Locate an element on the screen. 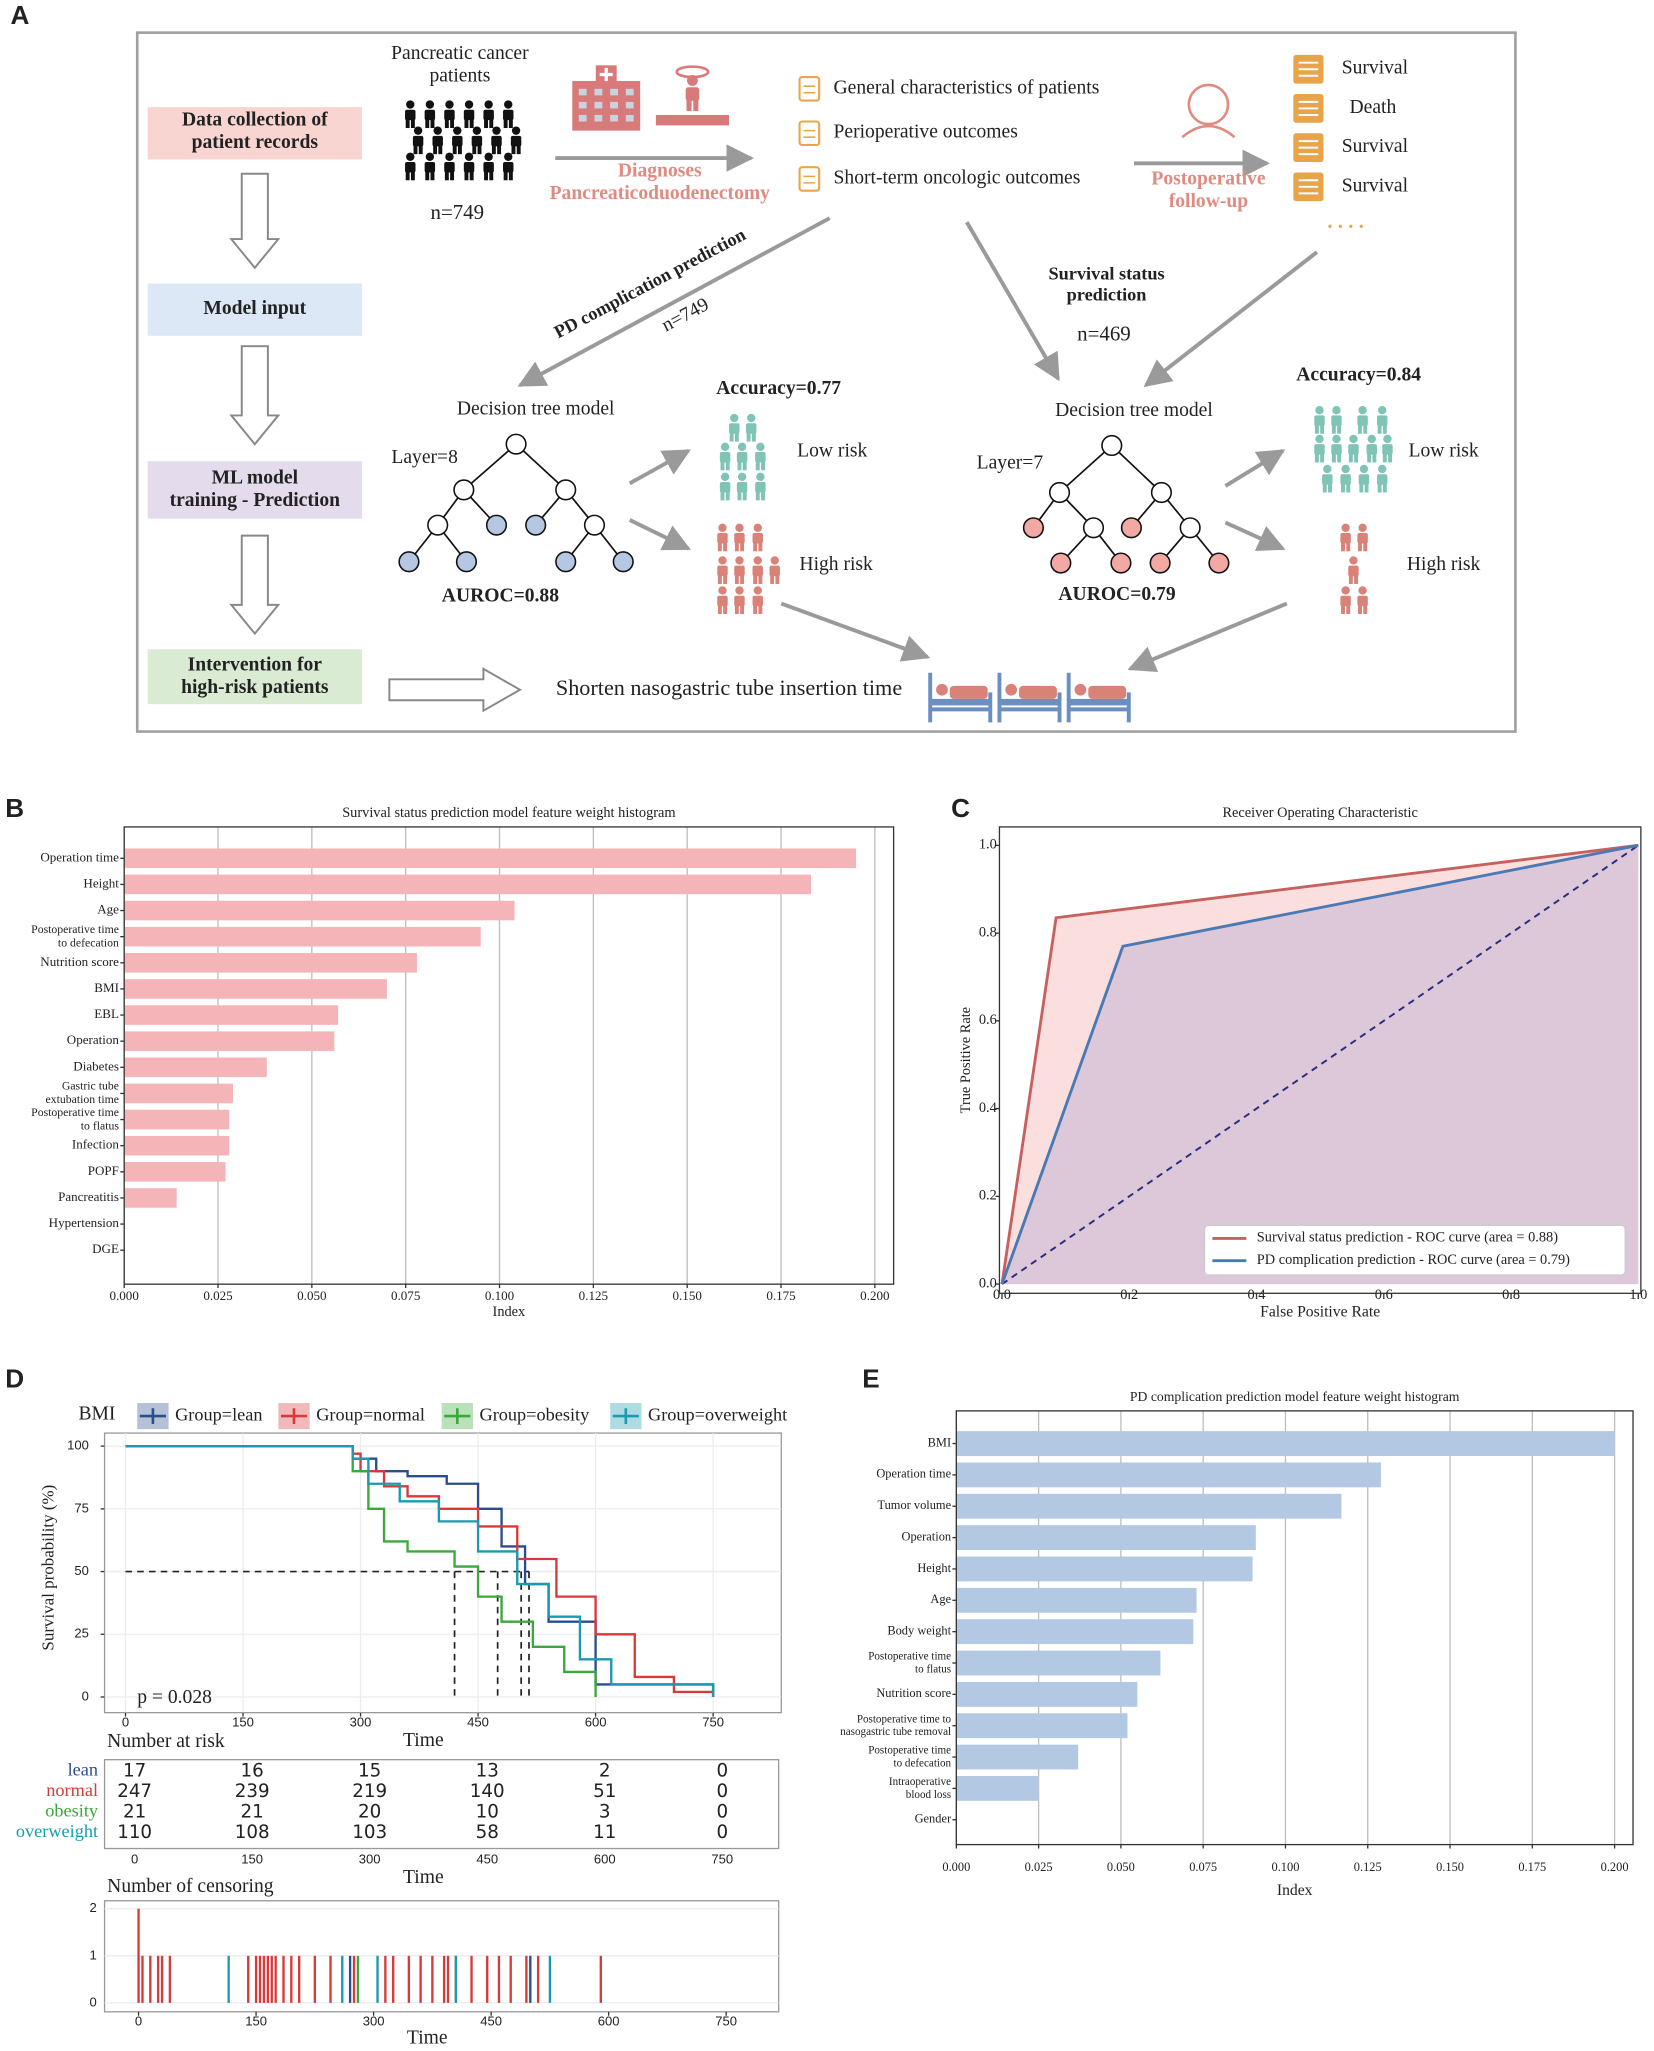  y-tick-label: 0 is located at coordinates (92, 2001).